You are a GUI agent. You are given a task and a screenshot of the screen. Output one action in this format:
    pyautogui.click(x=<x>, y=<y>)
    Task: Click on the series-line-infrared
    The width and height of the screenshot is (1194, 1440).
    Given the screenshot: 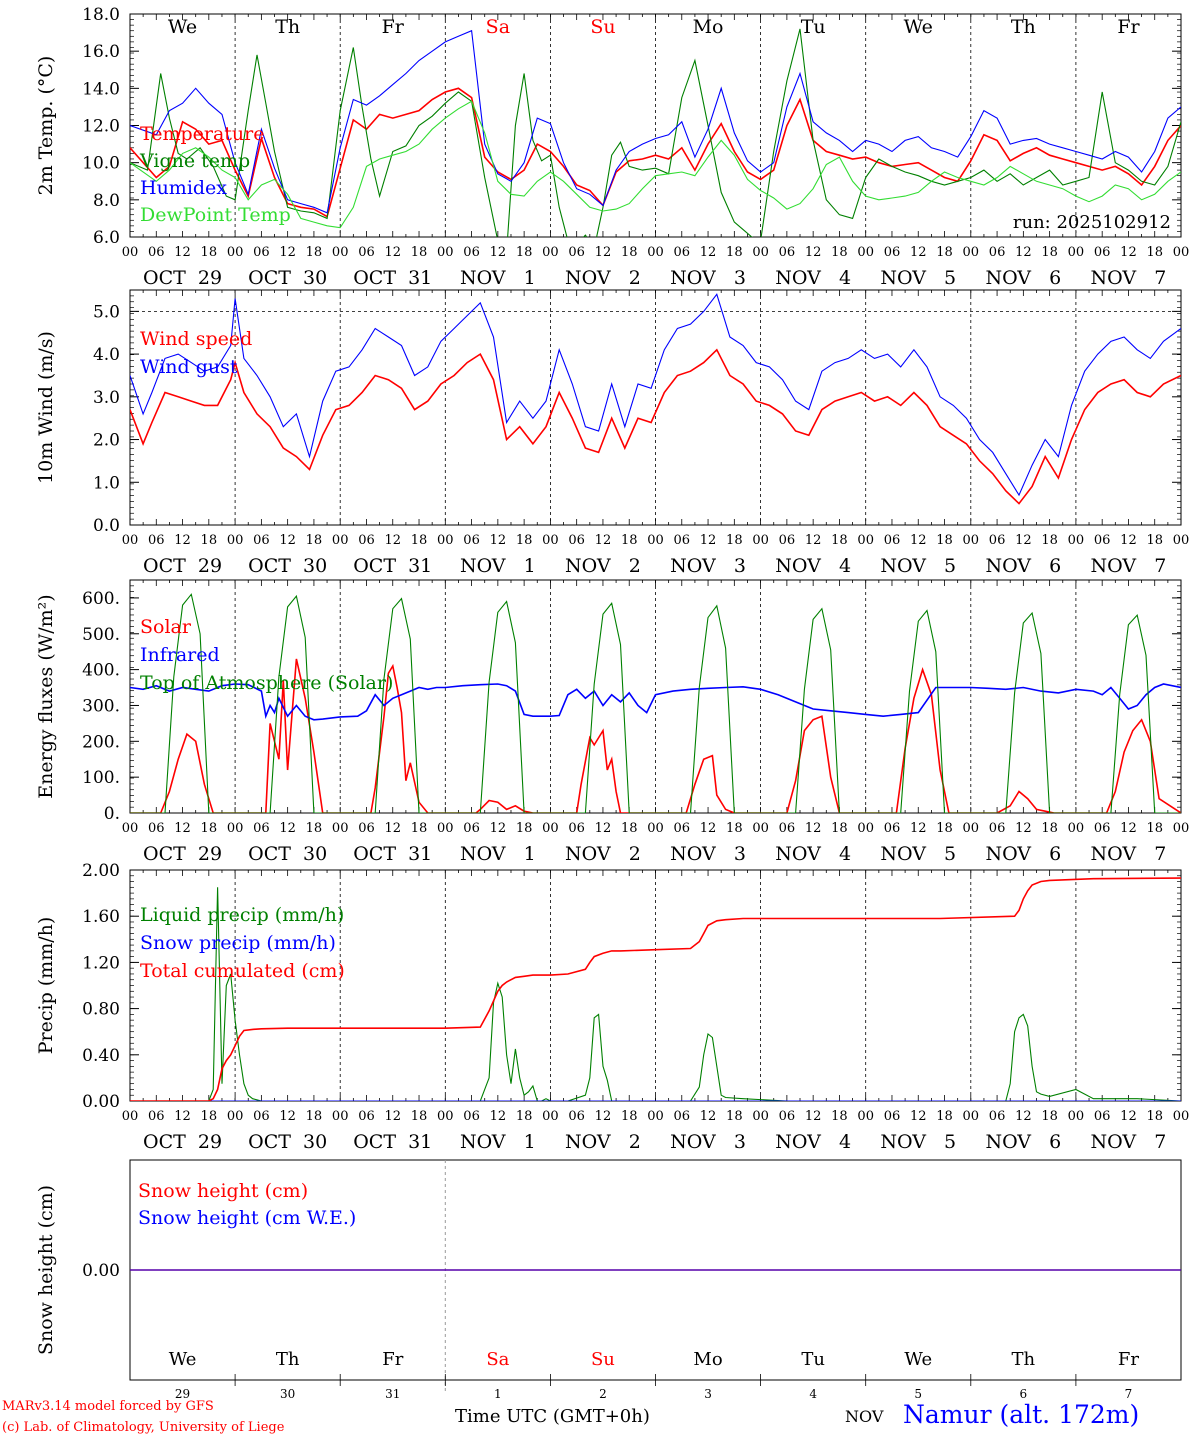 What is the action you would take?
    pyautogui.click(x=655, y=702)
    